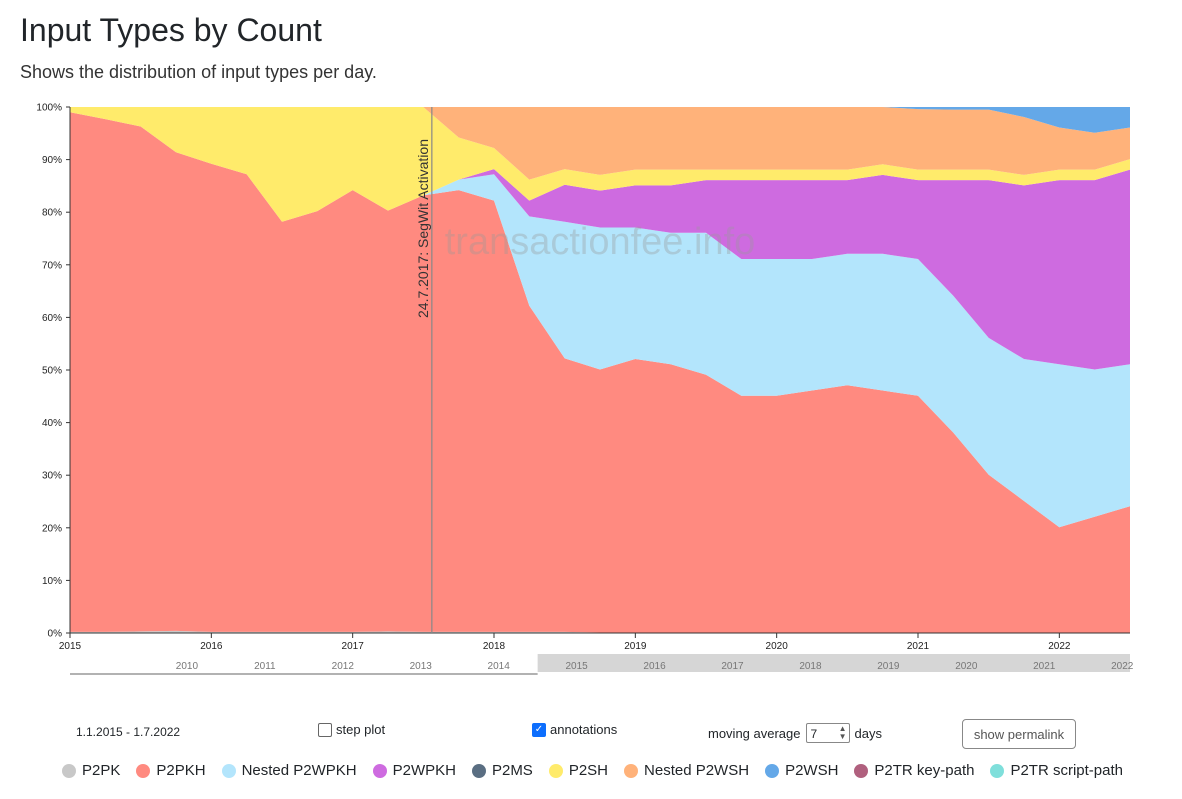  What do you see at coordinates (343, 666) in the screenshot?
I see `navigator-tick-label: 2012` at bounding box center [343, 666].